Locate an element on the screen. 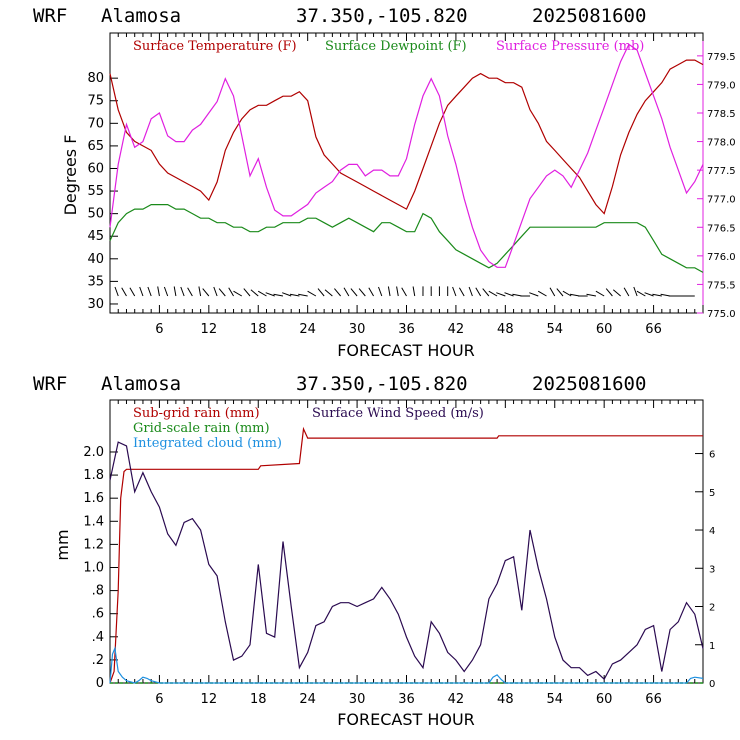  y2-tick-label: 779.5 is located at coordinates (721, 57).